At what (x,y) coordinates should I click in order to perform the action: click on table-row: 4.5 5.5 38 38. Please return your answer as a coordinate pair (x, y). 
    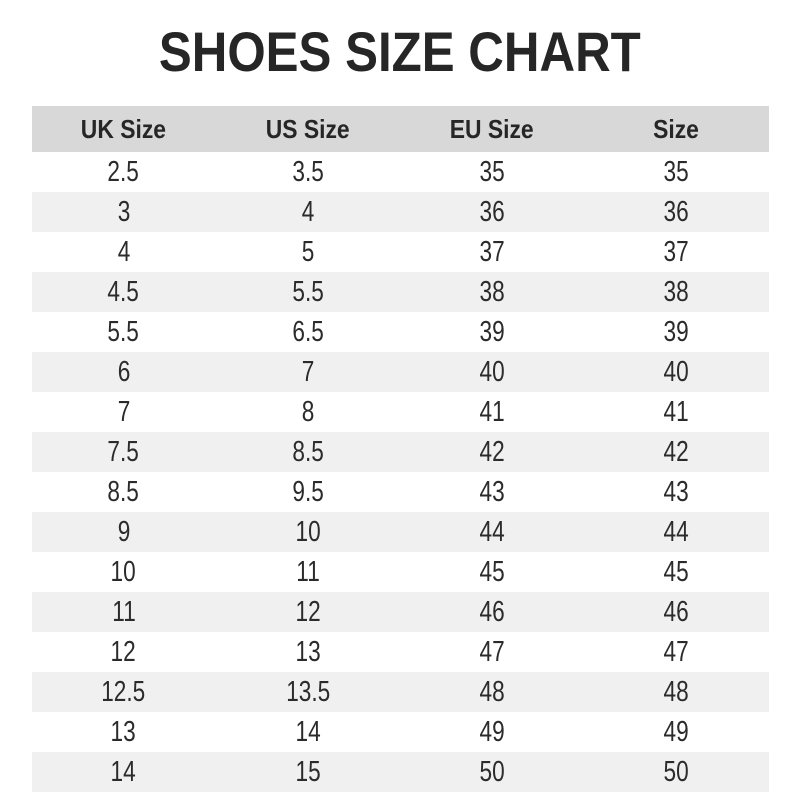
    Looking at the image, I should click on (400, 292).